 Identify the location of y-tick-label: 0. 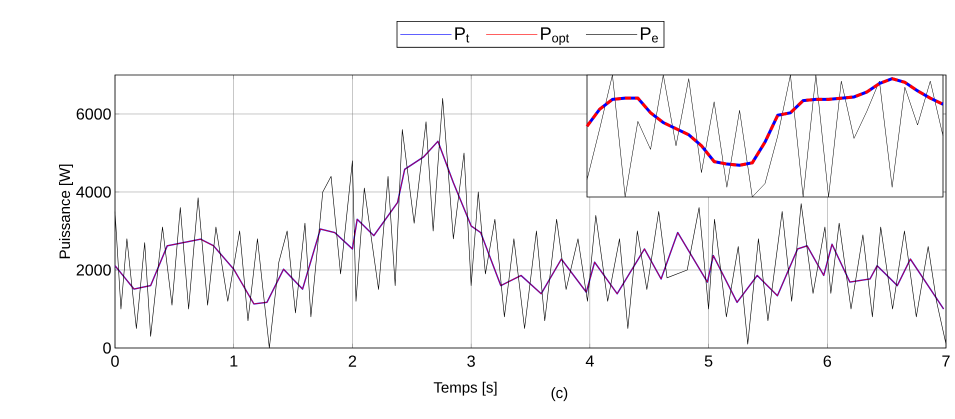
(107, 348).